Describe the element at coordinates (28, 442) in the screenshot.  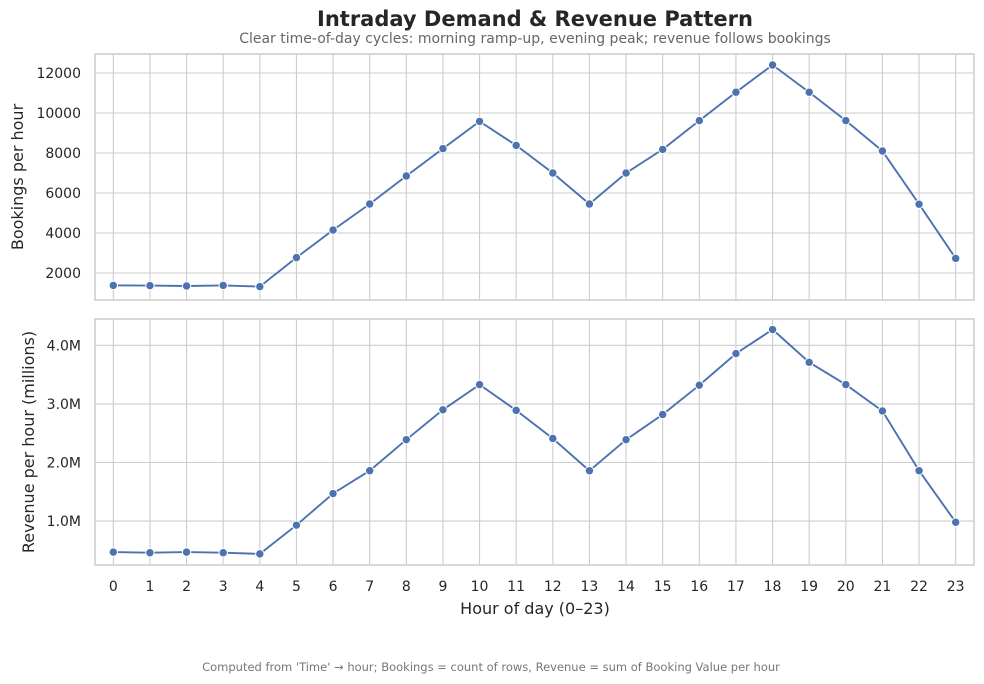
I see `revenue-y-axis-label: Revenue per hour (millions)` at that location.